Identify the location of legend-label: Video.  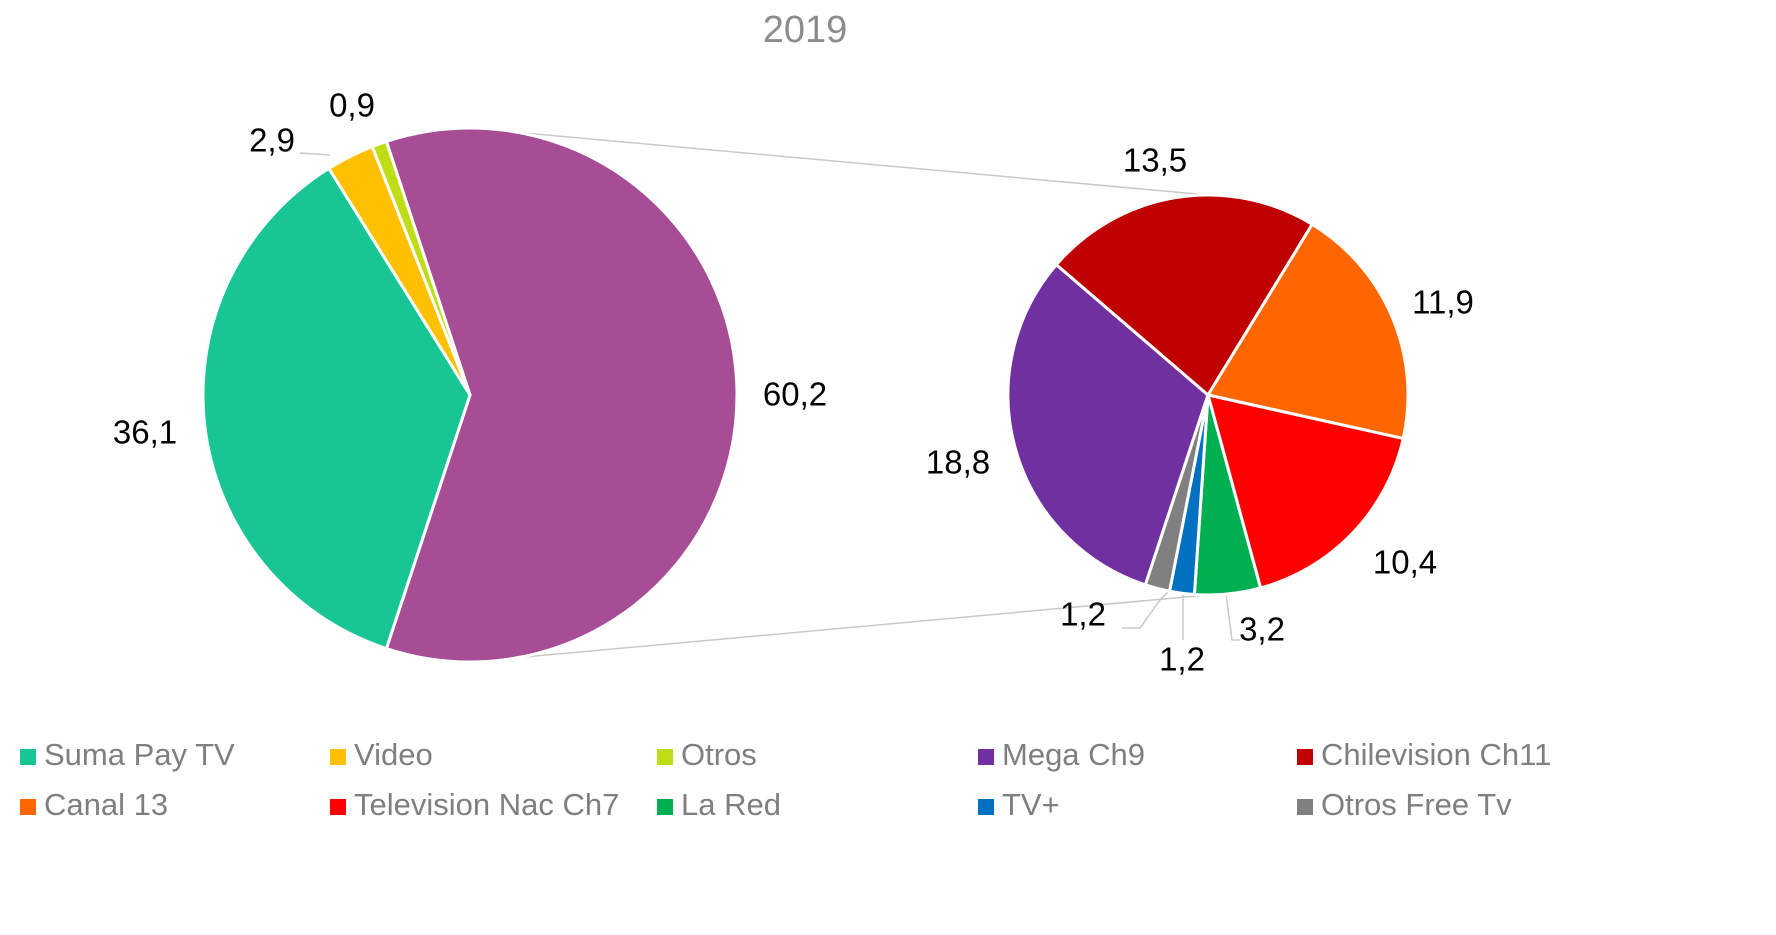
(393, 754).